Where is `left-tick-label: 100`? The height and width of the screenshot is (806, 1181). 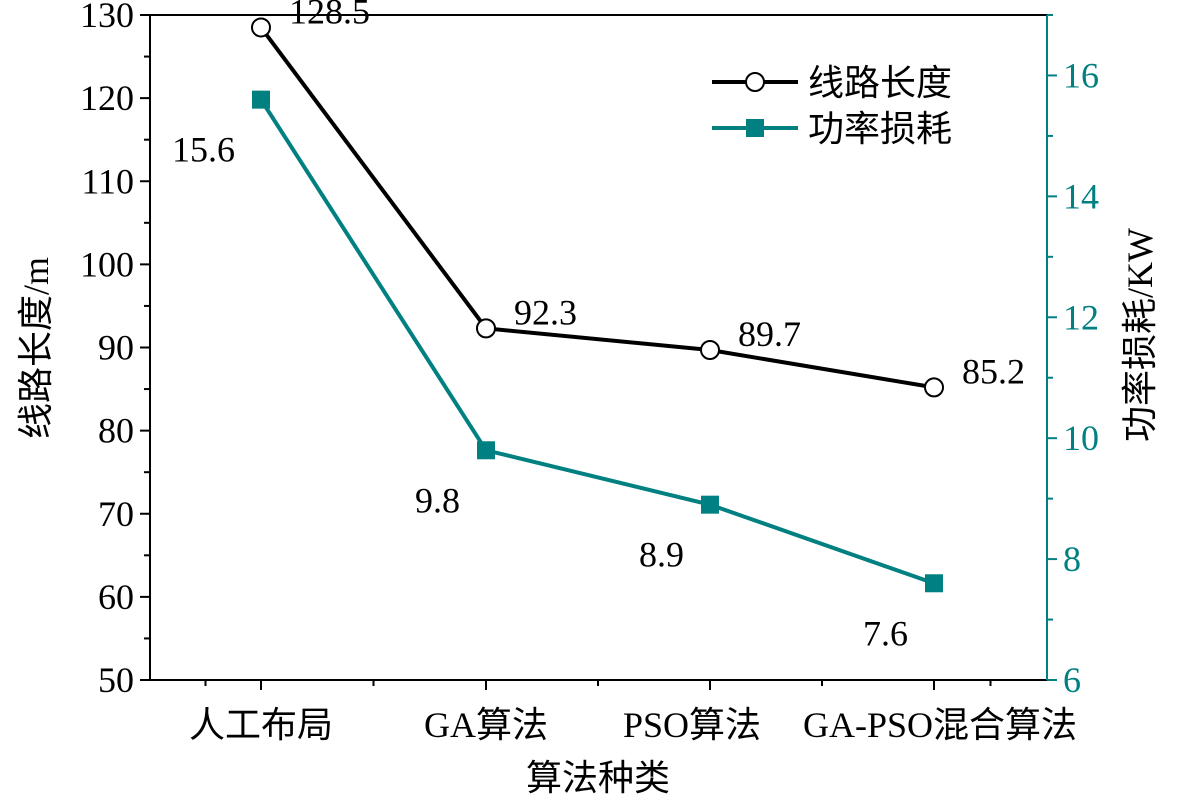 left-tick-label: 100 is located at coordinates (107, 264).